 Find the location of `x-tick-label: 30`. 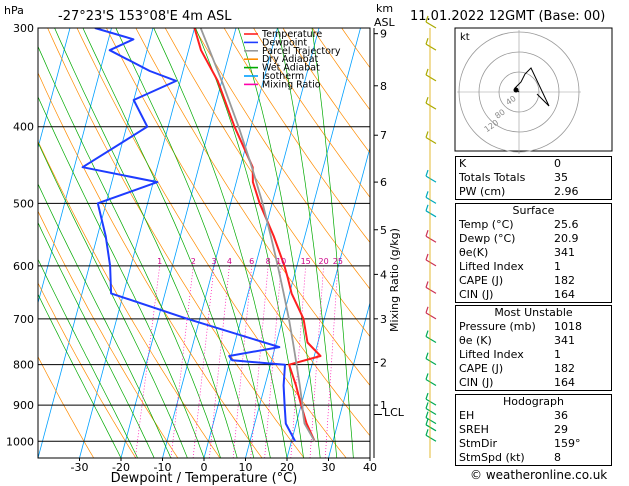

x-tick-label: 30 is located at coordinates (329, 467).